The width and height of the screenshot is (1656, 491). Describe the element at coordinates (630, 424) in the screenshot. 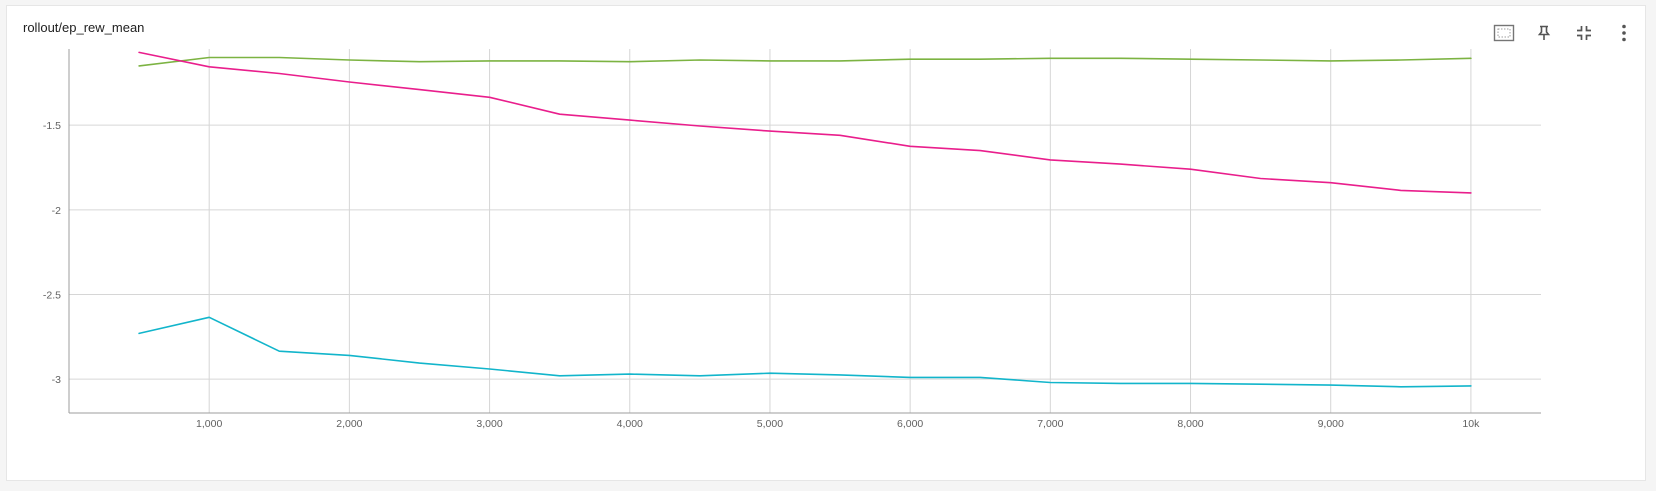

I see `x-tick-label: 4,000` at that location.